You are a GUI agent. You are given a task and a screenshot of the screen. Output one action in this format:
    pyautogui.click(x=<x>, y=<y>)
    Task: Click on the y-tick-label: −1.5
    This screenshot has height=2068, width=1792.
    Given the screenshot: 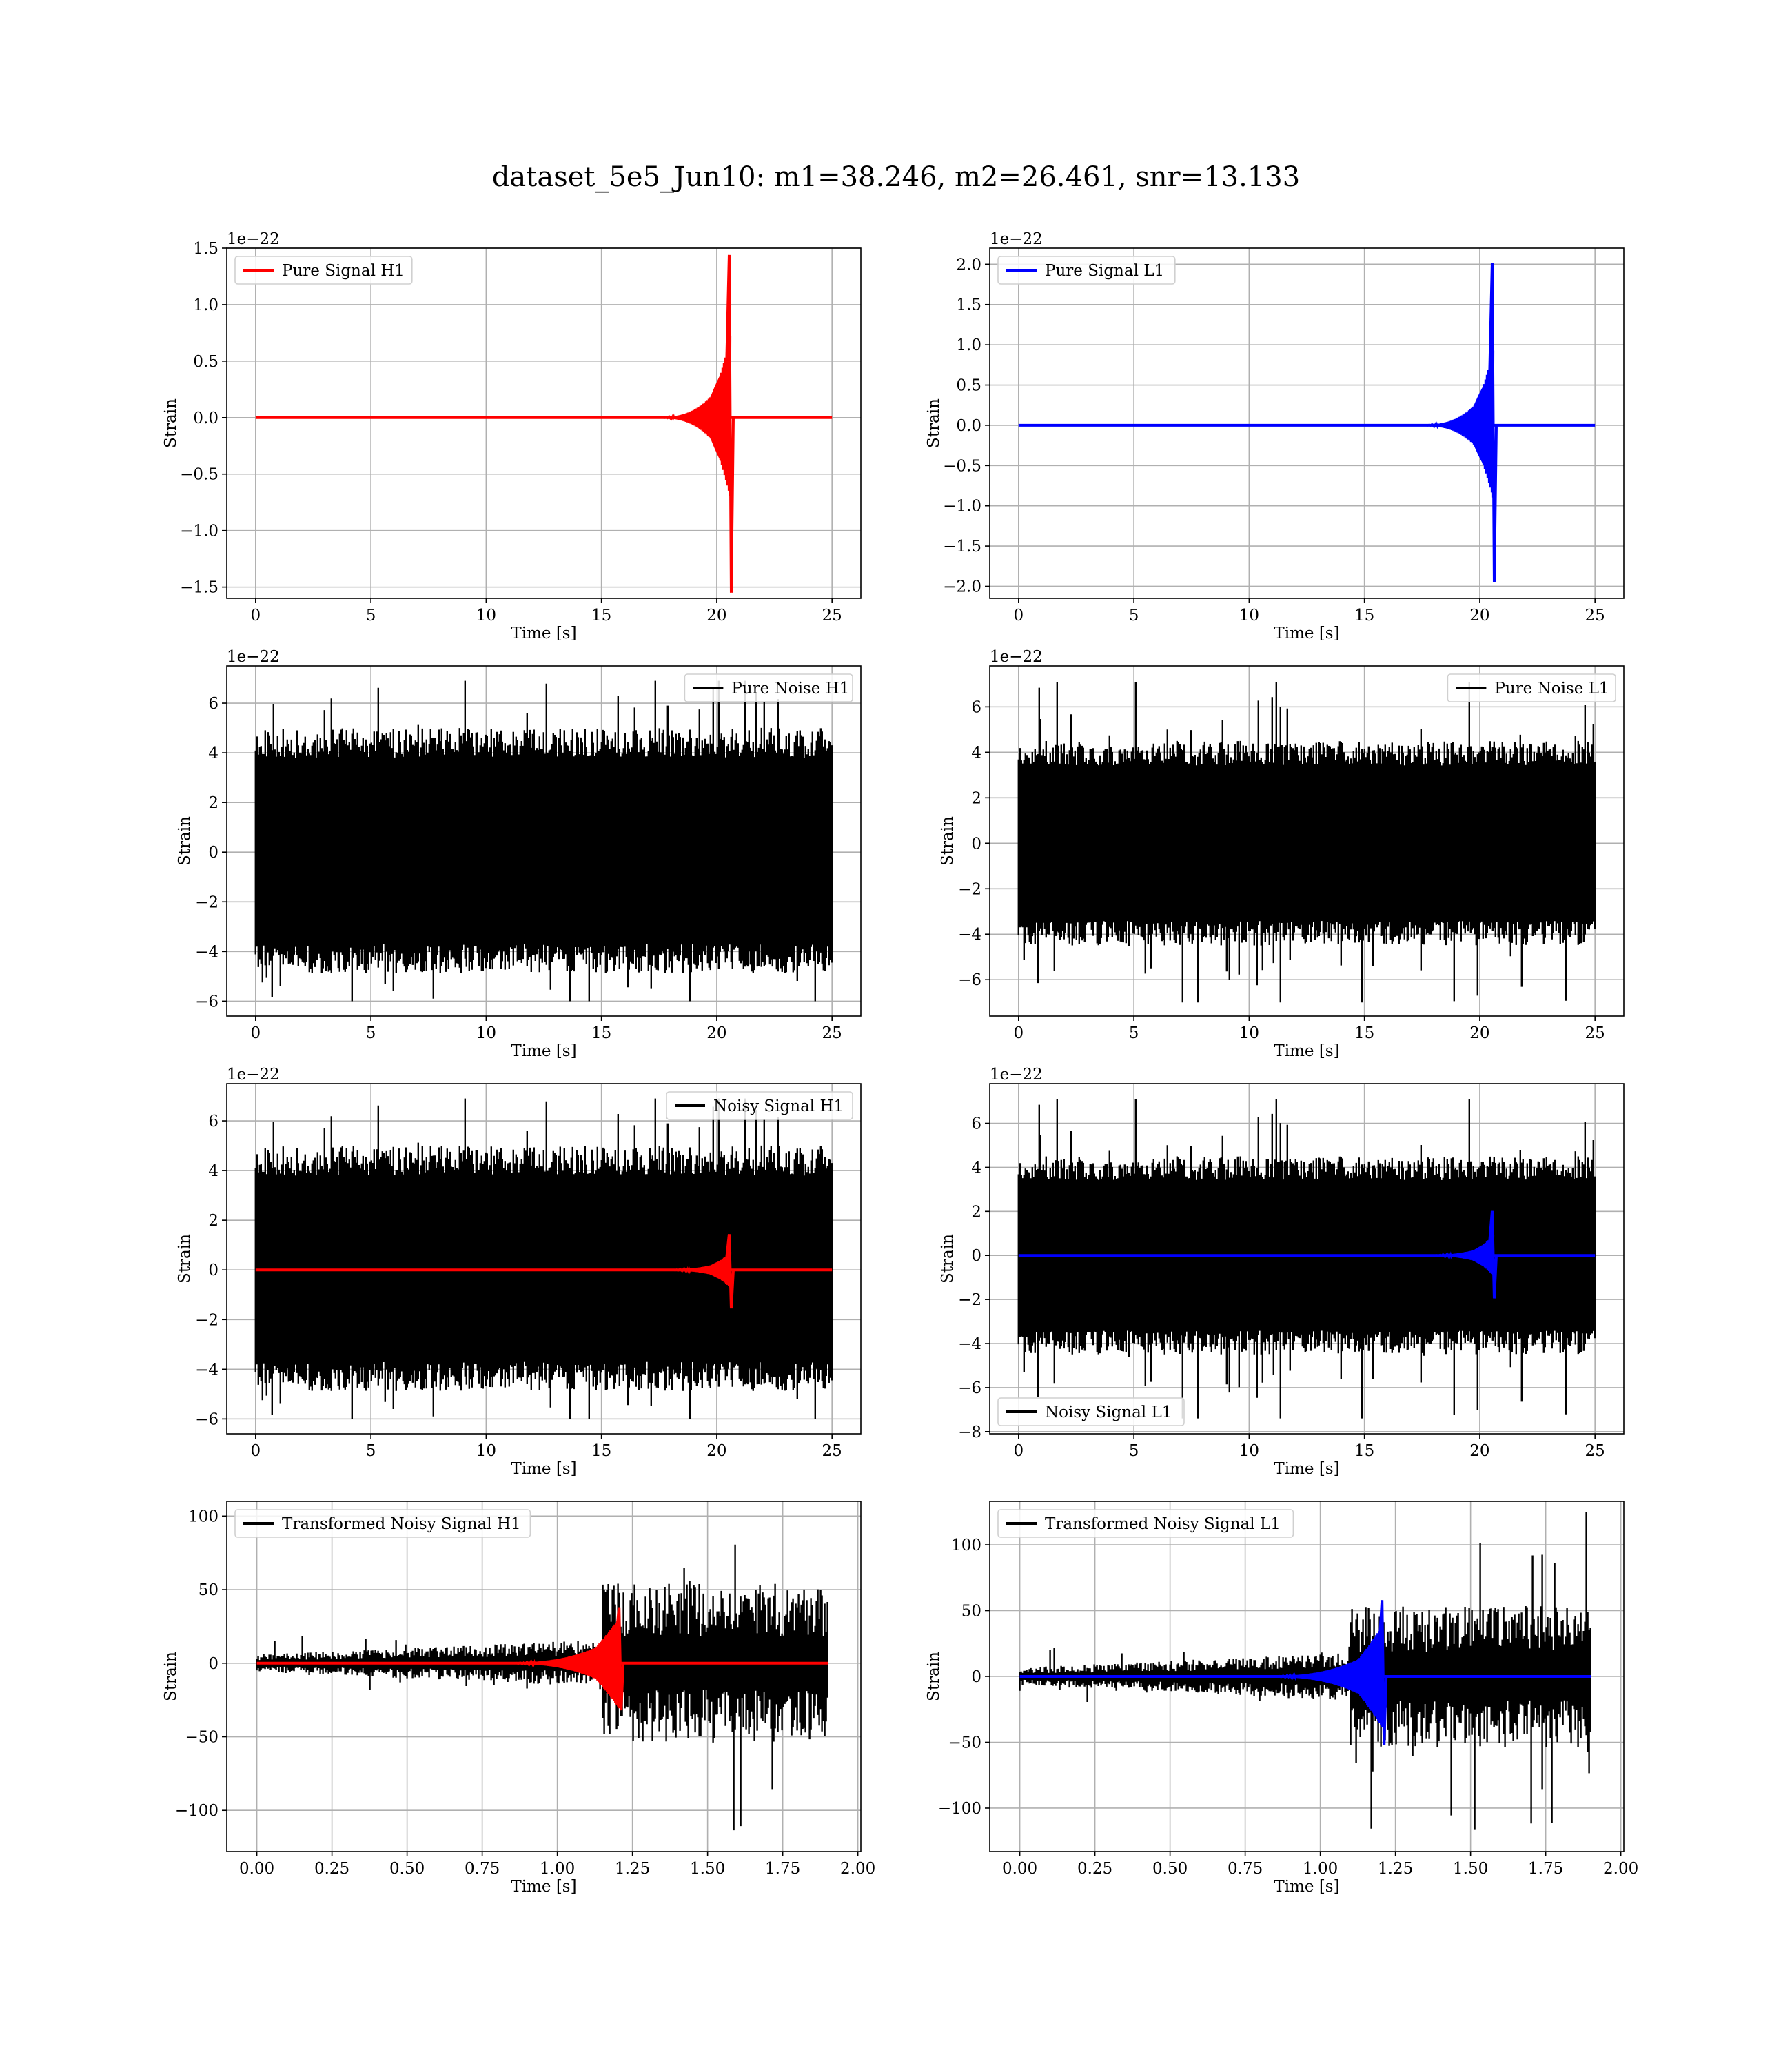 What is the action you would take?
    pyautogui.click(x=199, y=588)
    